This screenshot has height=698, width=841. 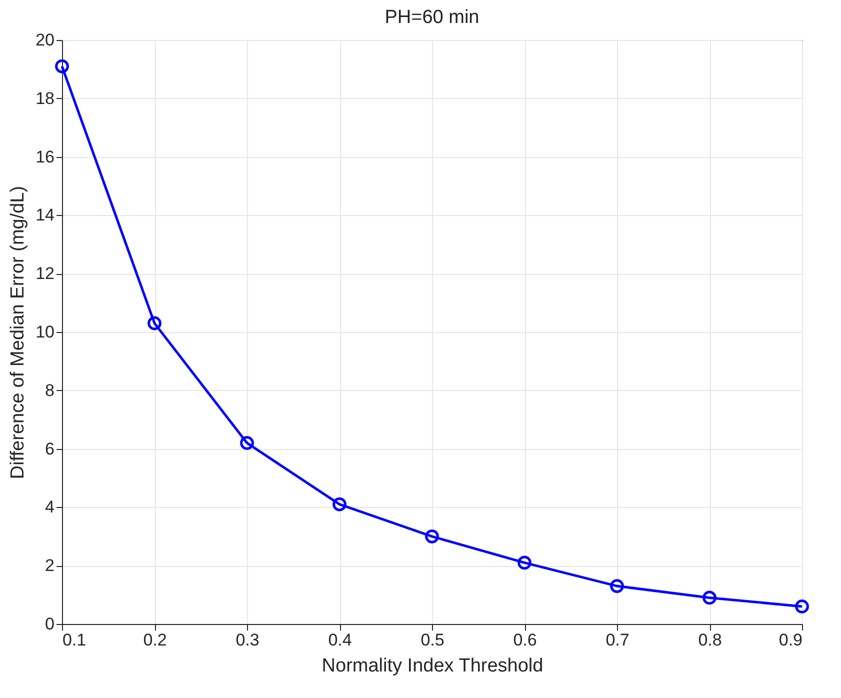 I want to click on y-tick-label: 20, so click(x=45, y=40).